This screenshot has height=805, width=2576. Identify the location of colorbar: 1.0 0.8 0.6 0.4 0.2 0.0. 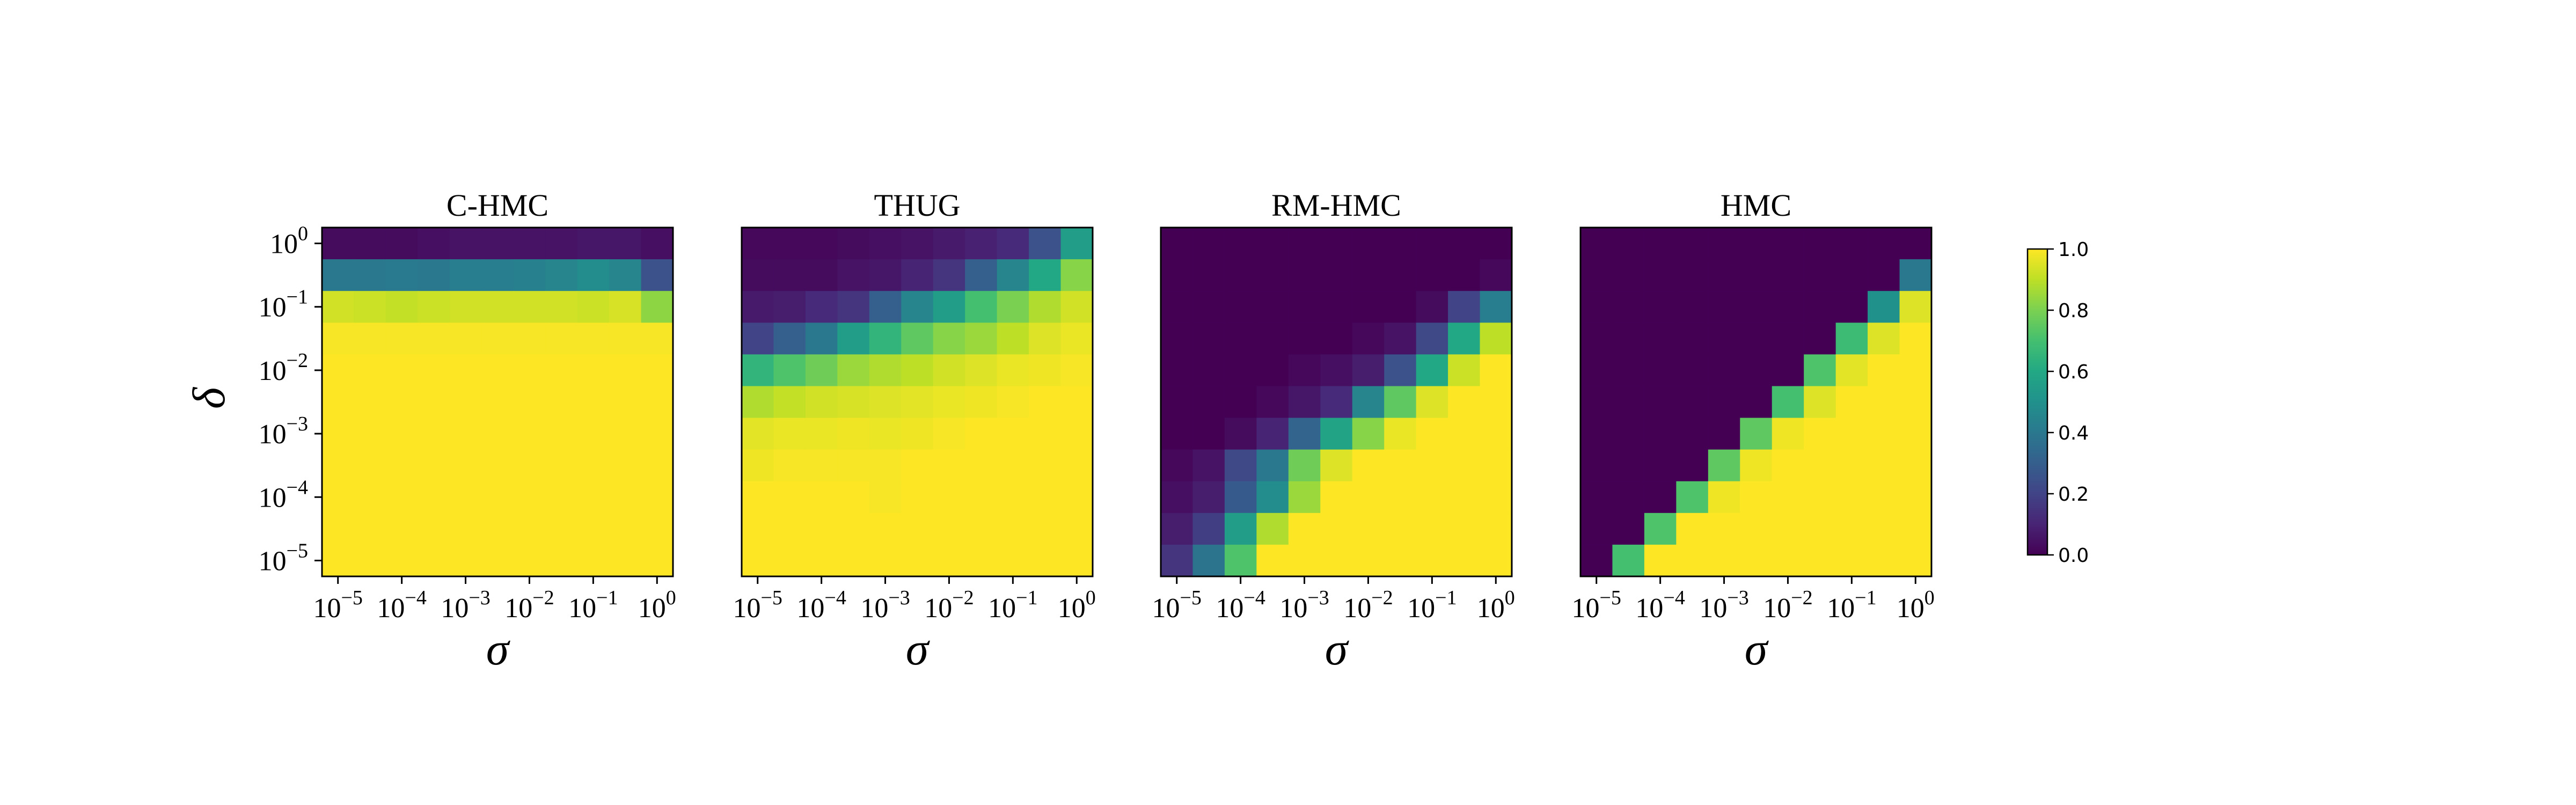
(2057, 403).